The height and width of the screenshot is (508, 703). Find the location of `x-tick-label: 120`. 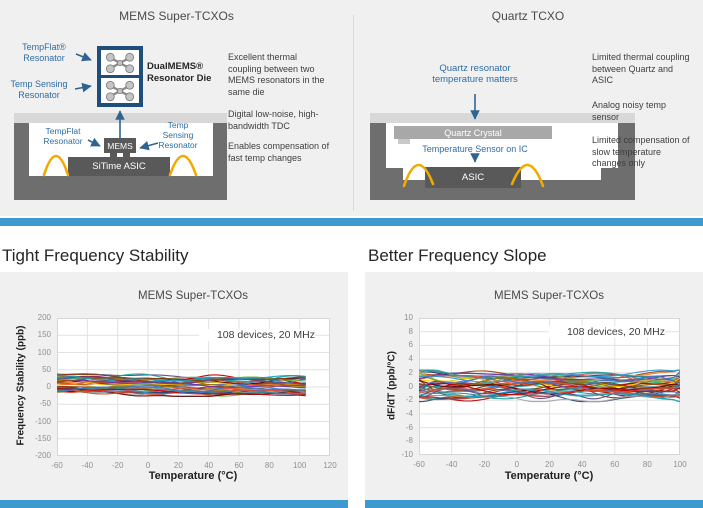

x-tick-label: 120 is located at coordinates (330, 465).